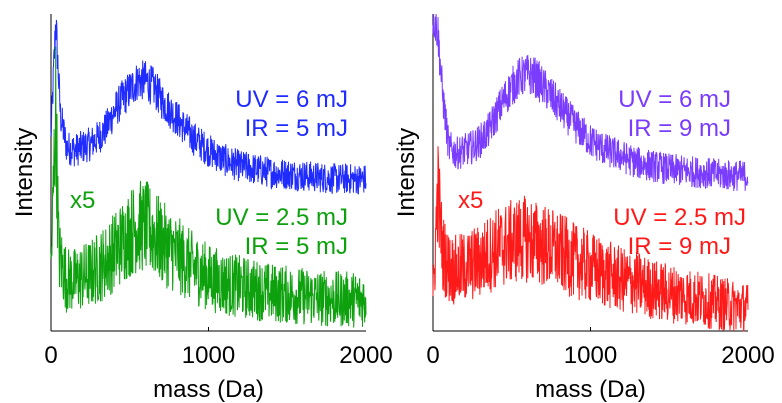 This screenshot has width=782, height=403. Describe the element at coordinates (679, 128) in the screenshot. I see `right-panel-upper-ir-label: IR = 9 mJ` at that location.